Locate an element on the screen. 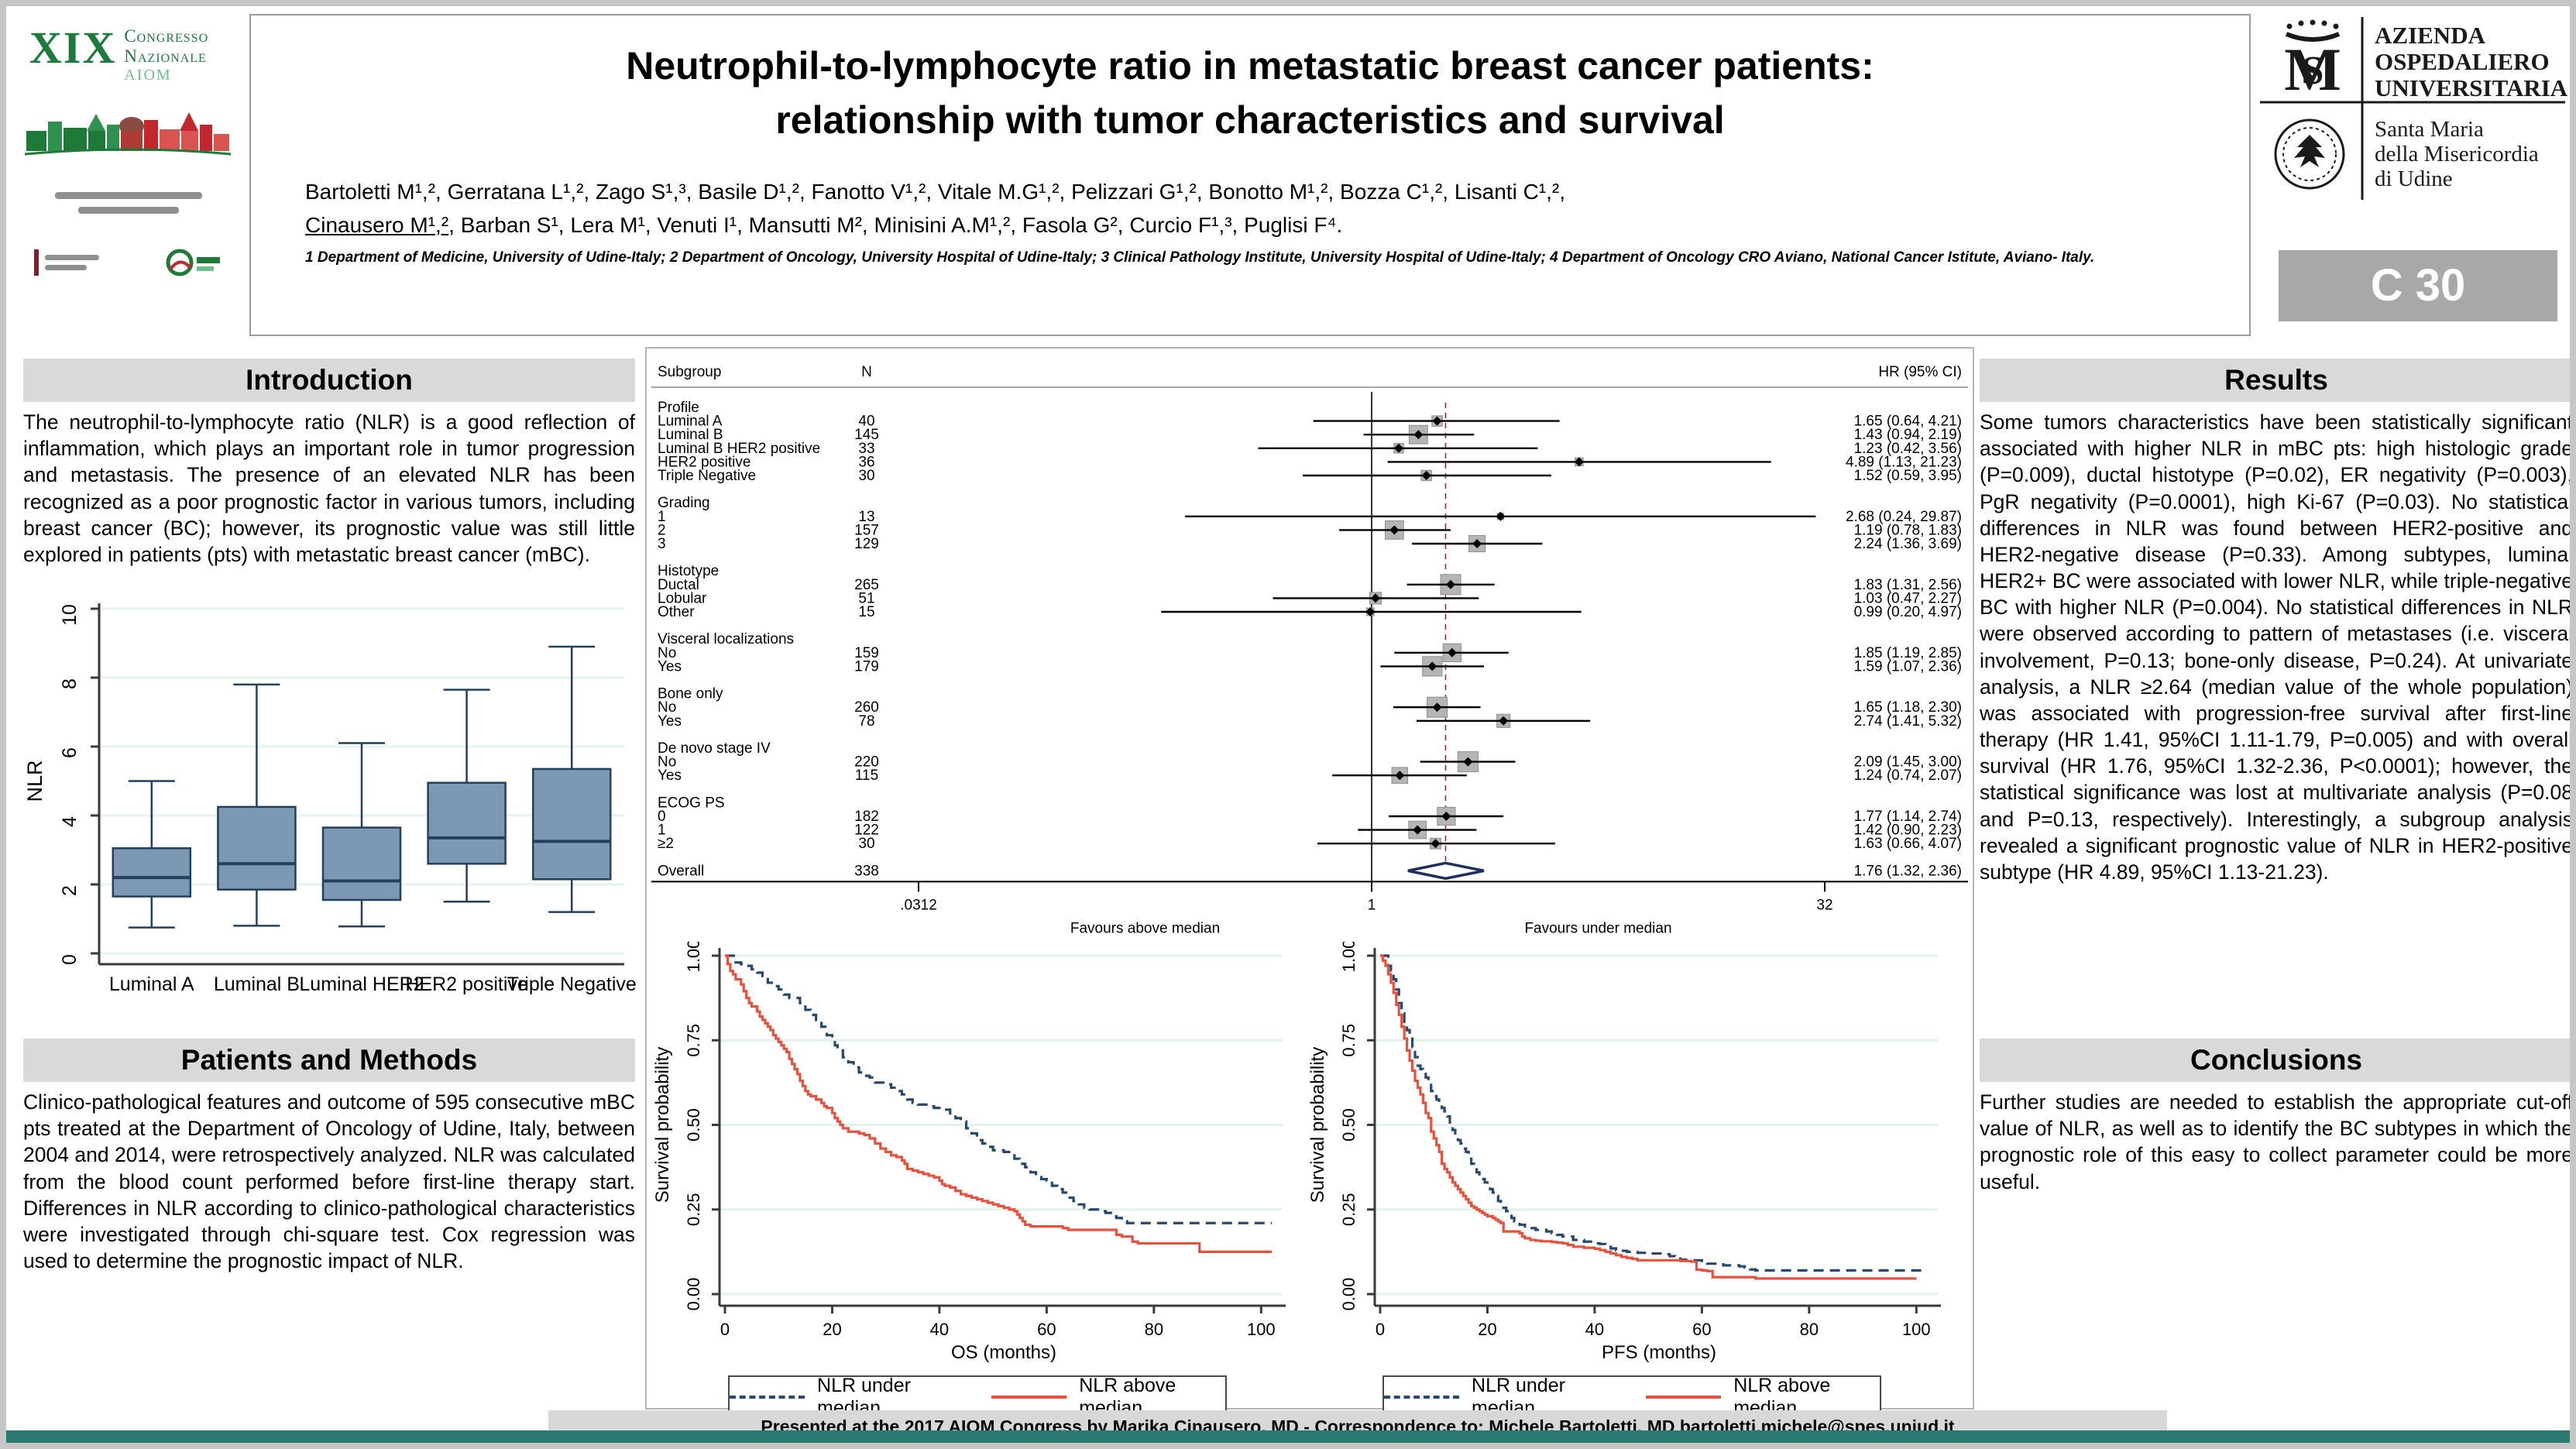 Image resolution: width=2576 pixels, height=1449 pixels. svg-text: 157 is located at coordinates (866, 530).